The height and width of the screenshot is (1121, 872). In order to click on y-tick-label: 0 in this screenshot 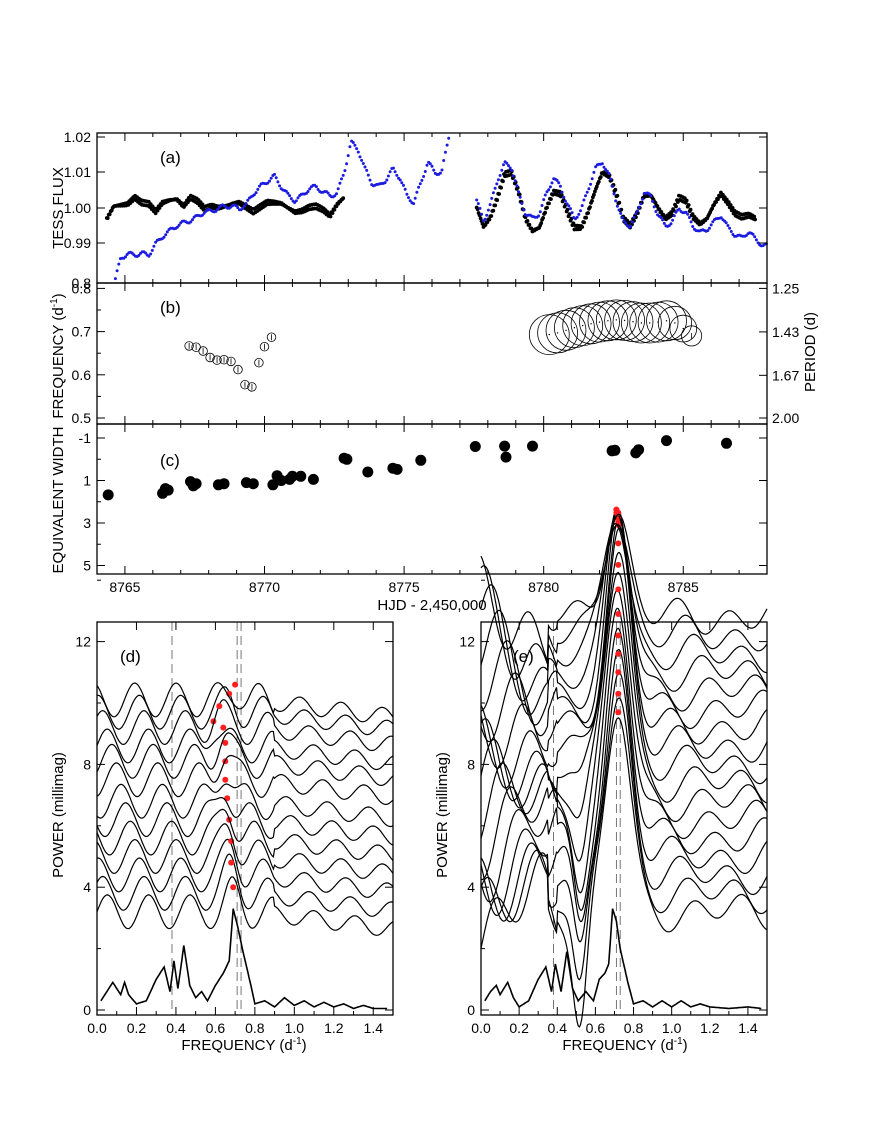, I will do `click(471, 1010)`.